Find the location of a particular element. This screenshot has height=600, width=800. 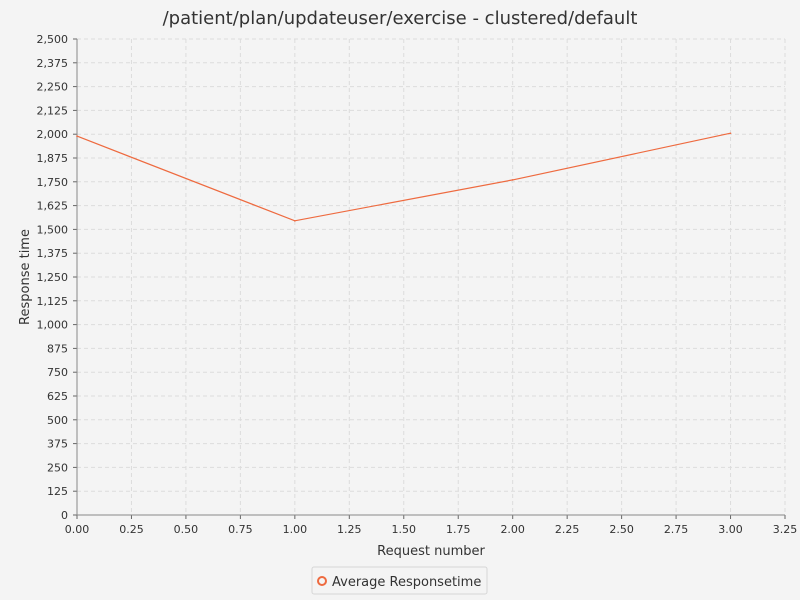

x-tick-label: 1.75 is located at coordinates (458, 529).